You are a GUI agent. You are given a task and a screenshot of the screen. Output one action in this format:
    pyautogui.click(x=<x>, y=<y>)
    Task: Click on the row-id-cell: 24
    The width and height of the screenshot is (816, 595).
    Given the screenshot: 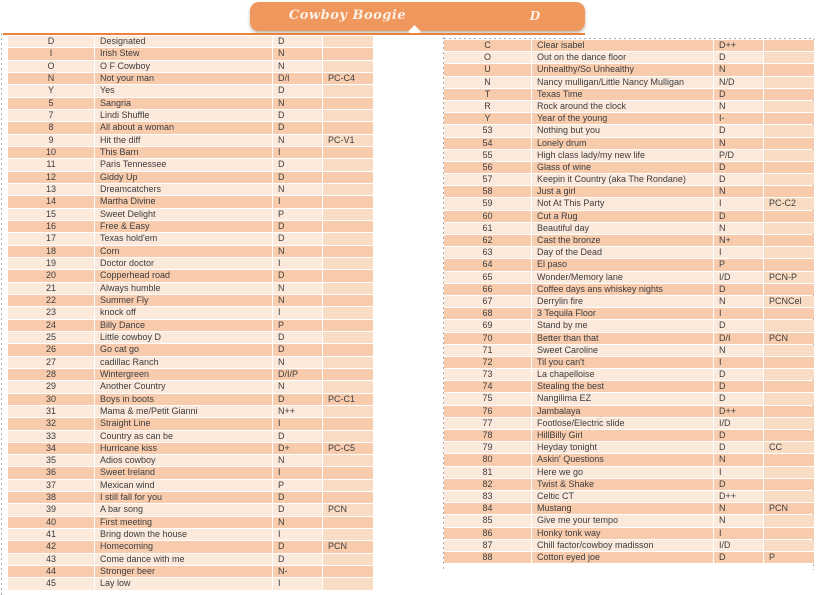 What is the action you would take?
    pyautogui.click(x=51, y=325)
    